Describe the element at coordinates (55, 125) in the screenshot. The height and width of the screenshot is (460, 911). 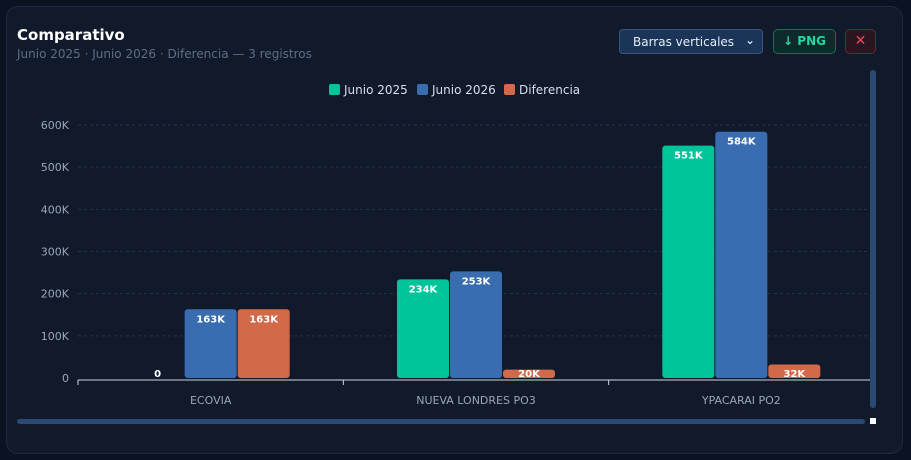
I see `y-tick-label: 600K` at that location.